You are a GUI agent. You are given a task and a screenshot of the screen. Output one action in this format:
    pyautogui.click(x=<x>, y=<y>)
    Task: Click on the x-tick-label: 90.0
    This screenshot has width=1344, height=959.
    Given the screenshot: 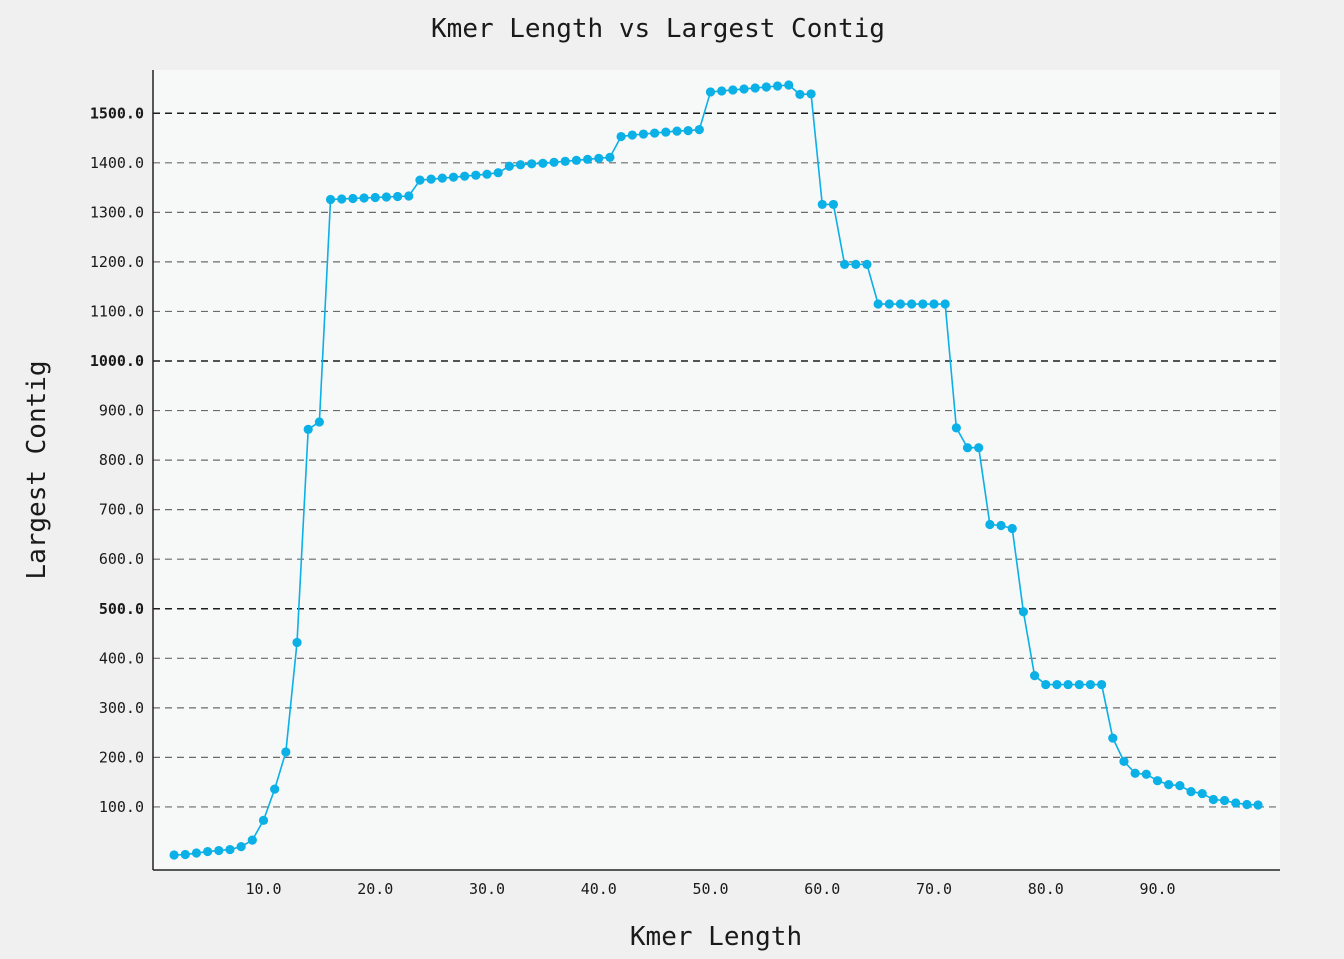 What is the action you would take?
    pyautogui.click(x=1157, y=889)
    